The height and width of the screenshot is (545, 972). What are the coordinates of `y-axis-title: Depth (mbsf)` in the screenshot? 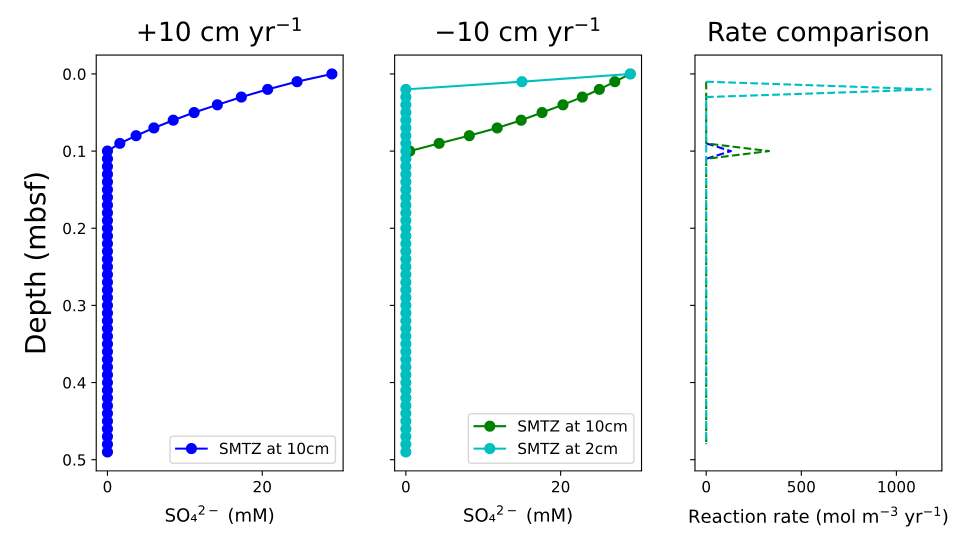 It's located at (38, 262).